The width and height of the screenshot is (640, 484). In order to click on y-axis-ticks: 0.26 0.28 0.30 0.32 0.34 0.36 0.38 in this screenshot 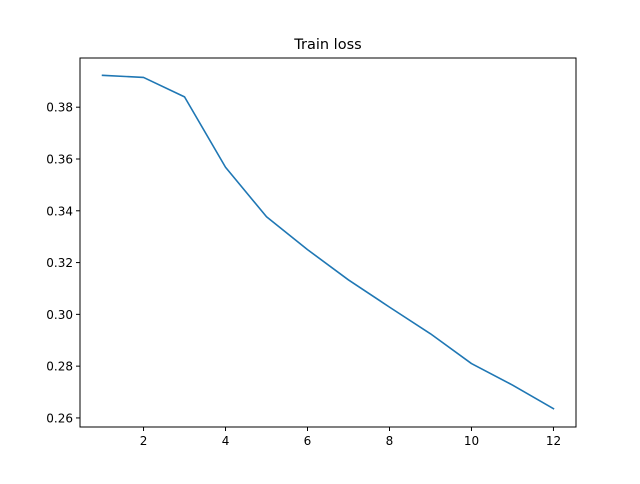, I will do `click(63, 263)`.